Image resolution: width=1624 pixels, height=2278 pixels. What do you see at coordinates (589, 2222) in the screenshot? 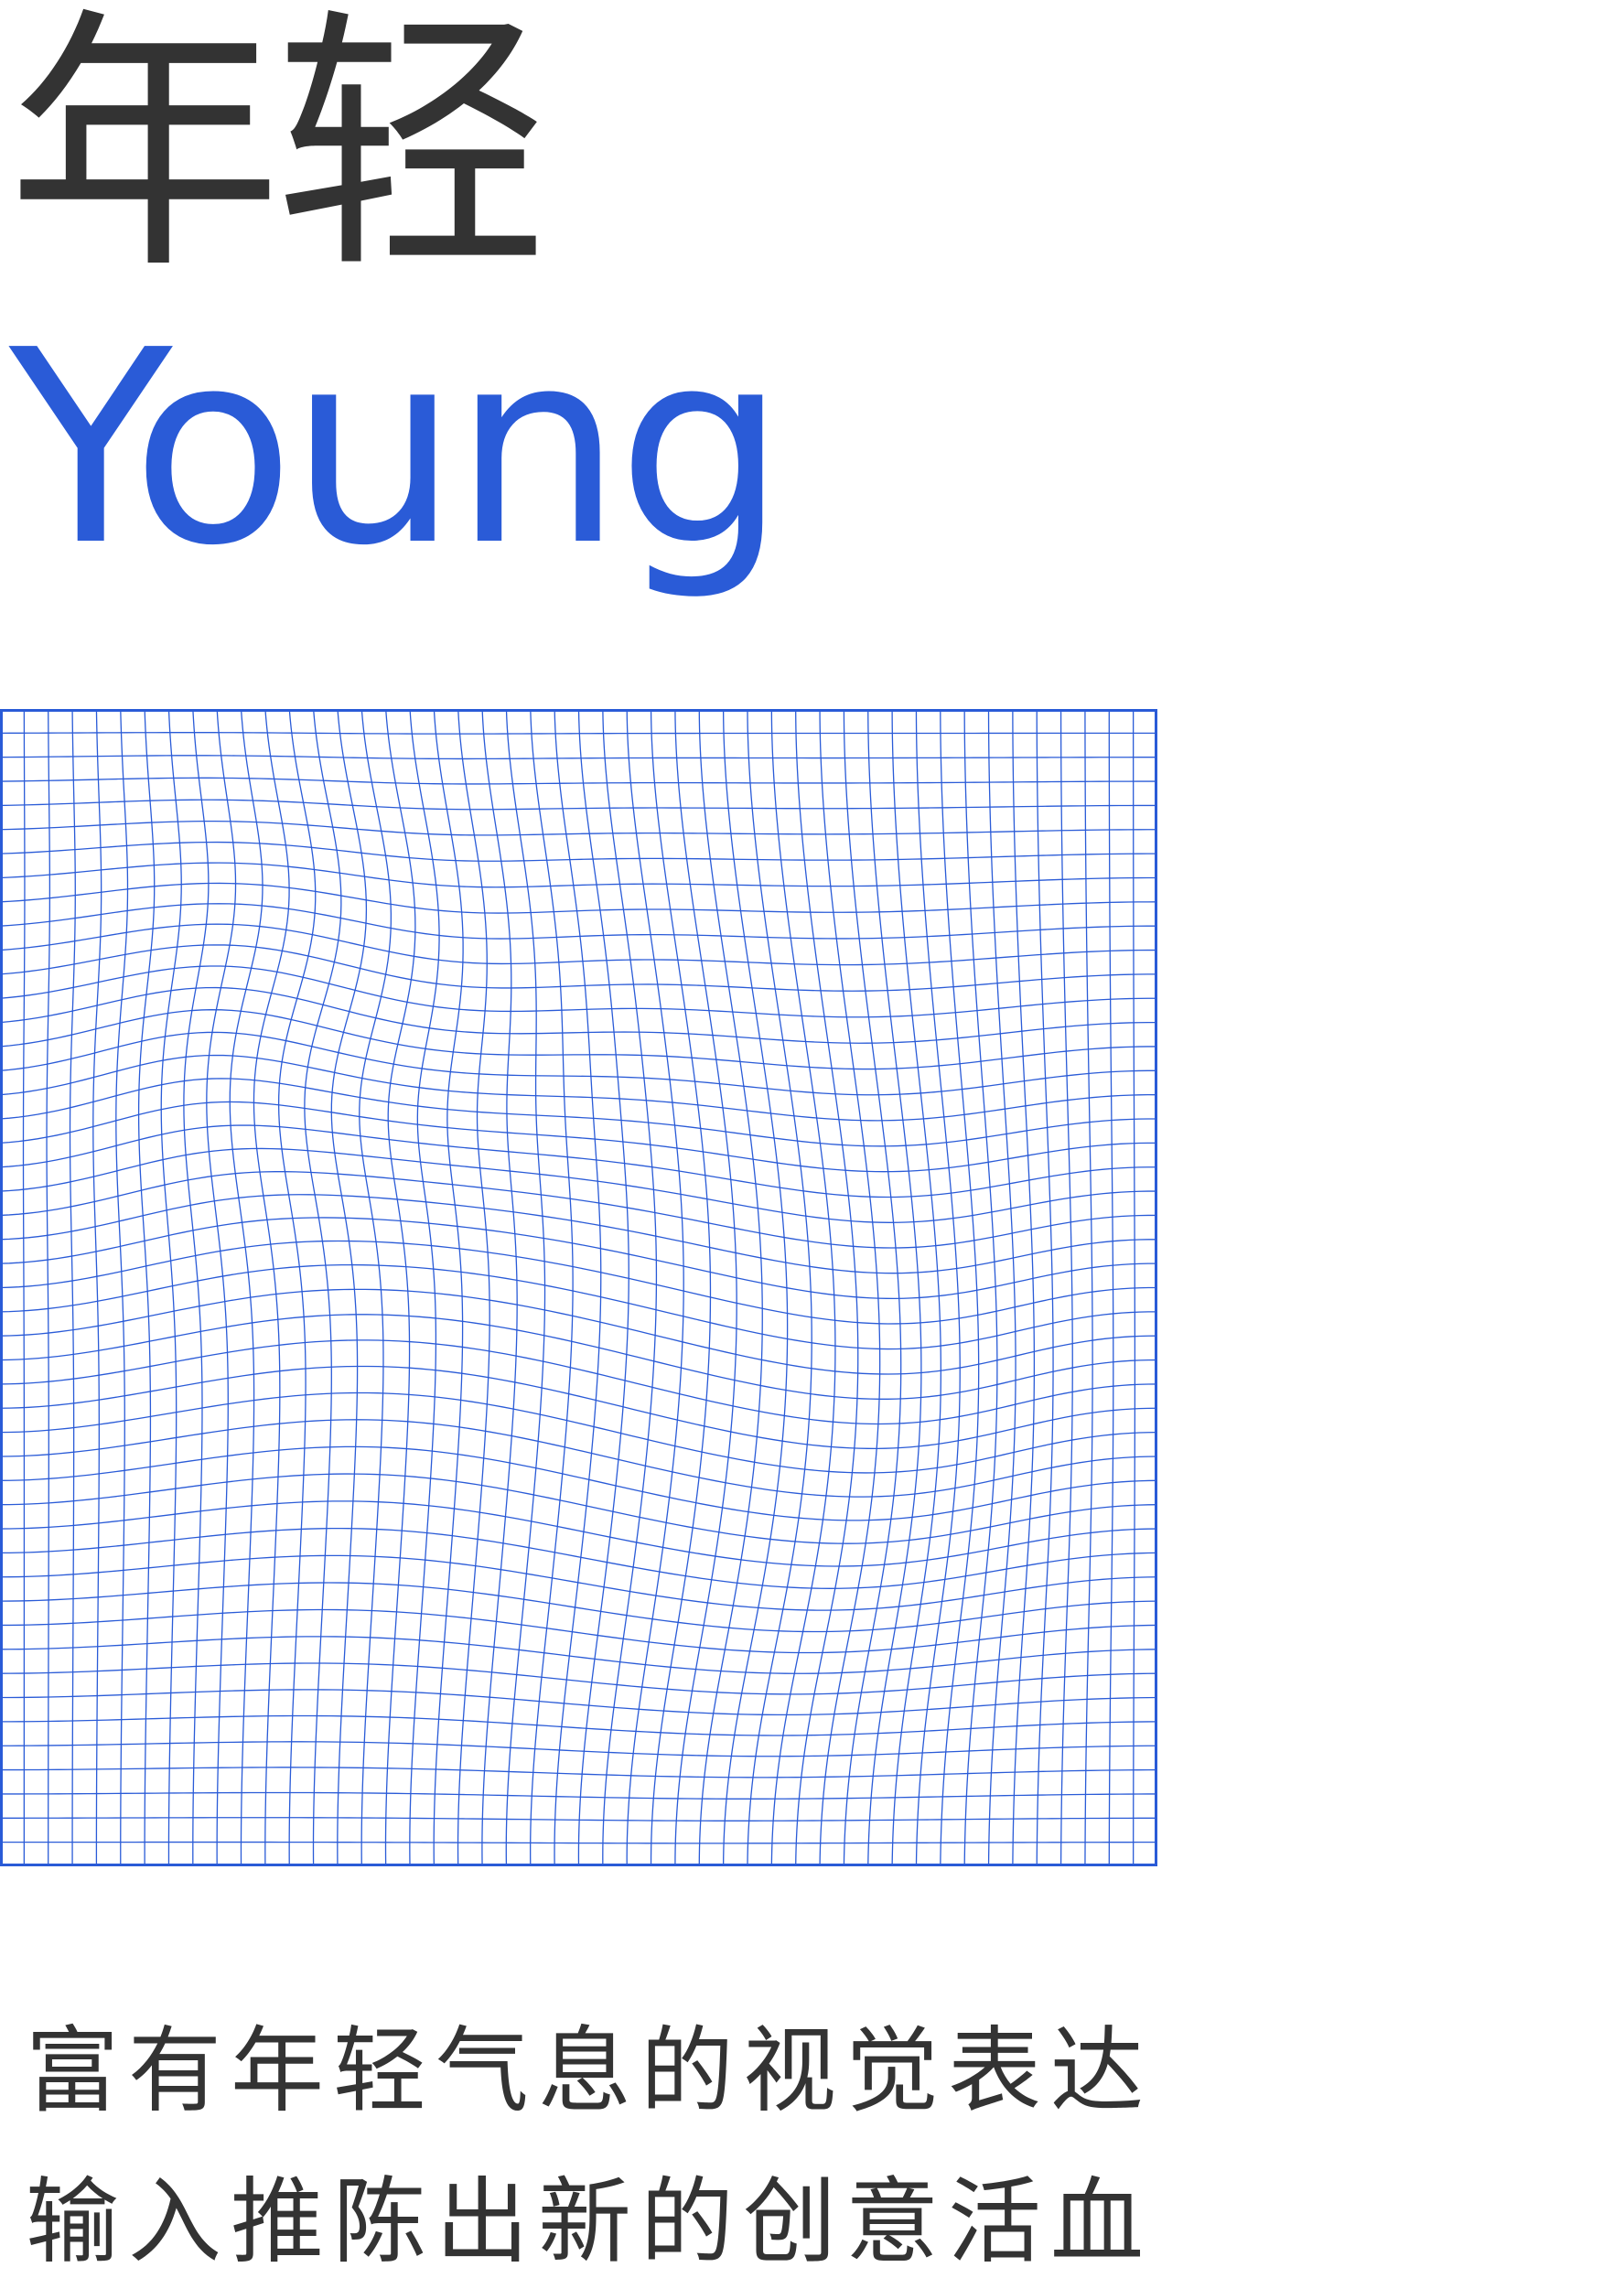
I see `tagline-line-2: 输入推陈出新的创意活血` at bounding box center [589, 2222].